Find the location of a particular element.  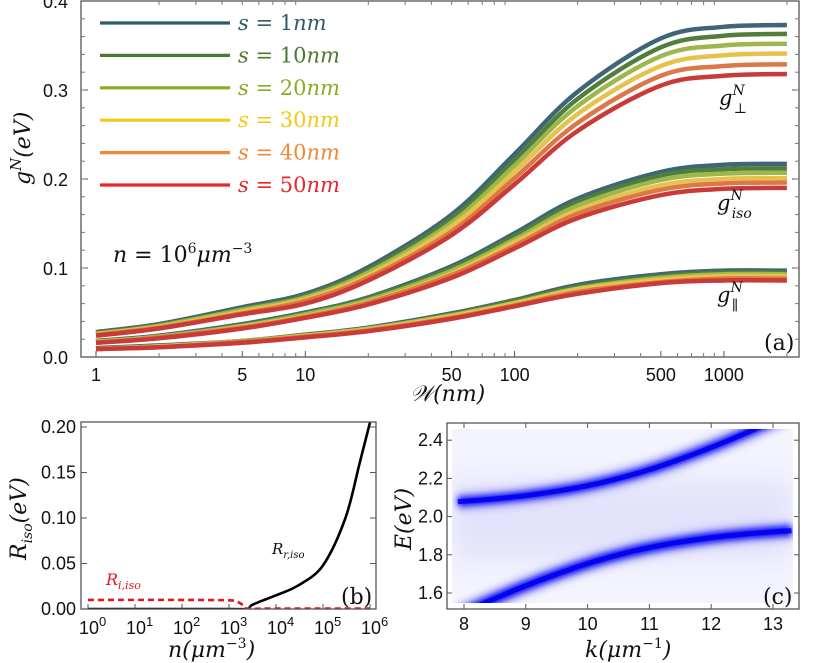

x-tick-label: 10⁰ is located at coordinates (92, 626).